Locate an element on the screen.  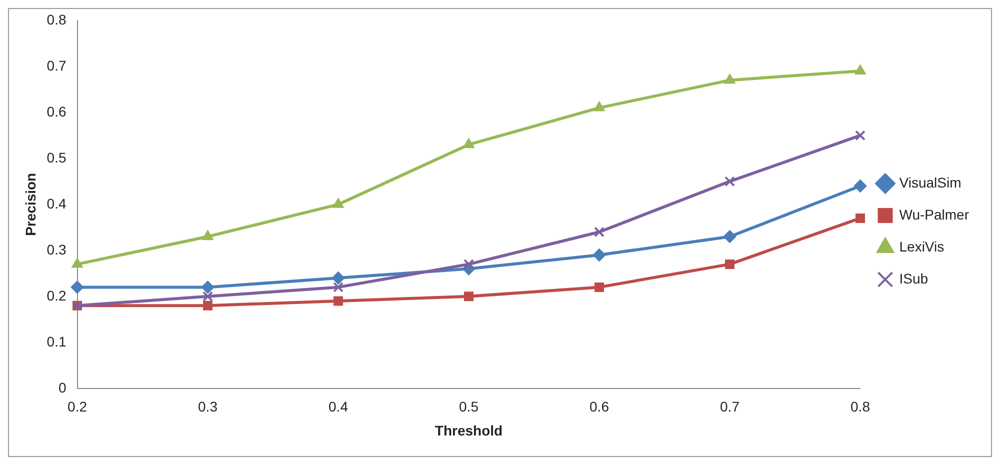
x-tick-label: 0.5 is located at coordinates (469, 406).